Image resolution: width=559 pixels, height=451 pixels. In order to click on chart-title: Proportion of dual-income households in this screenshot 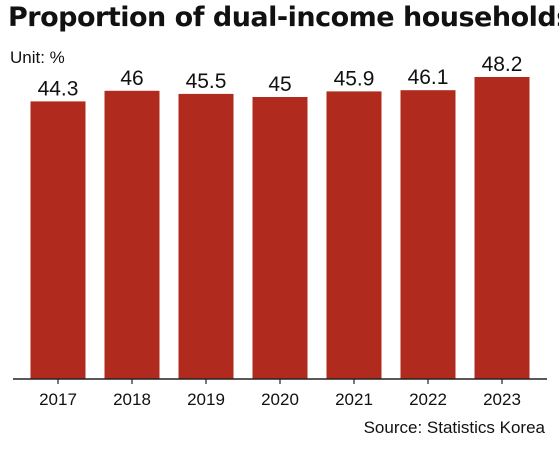, I will do `click(283, 17)`.